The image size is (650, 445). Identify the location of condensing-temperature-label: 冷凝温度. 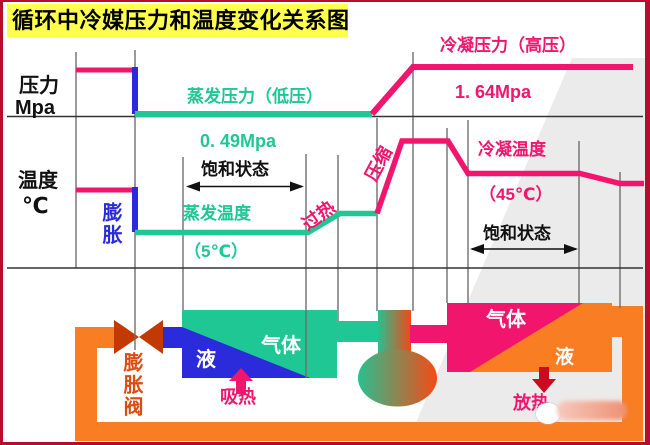
(512, 149).